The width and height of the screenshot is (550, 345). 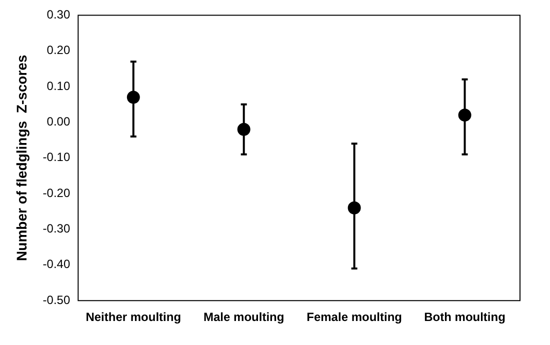 What do you see at coordinates (134, 317) in the screenshot?
I see `x-tick-label: Neither moulting` at bounding box center [134, 317].